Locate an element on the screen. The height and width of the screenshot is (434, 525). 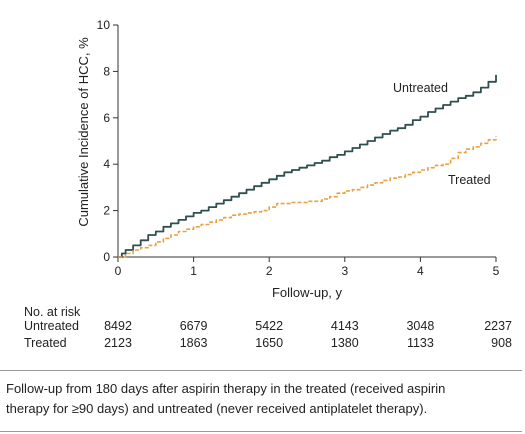
risk-value: 6679 is located at coordinates (194, 326).